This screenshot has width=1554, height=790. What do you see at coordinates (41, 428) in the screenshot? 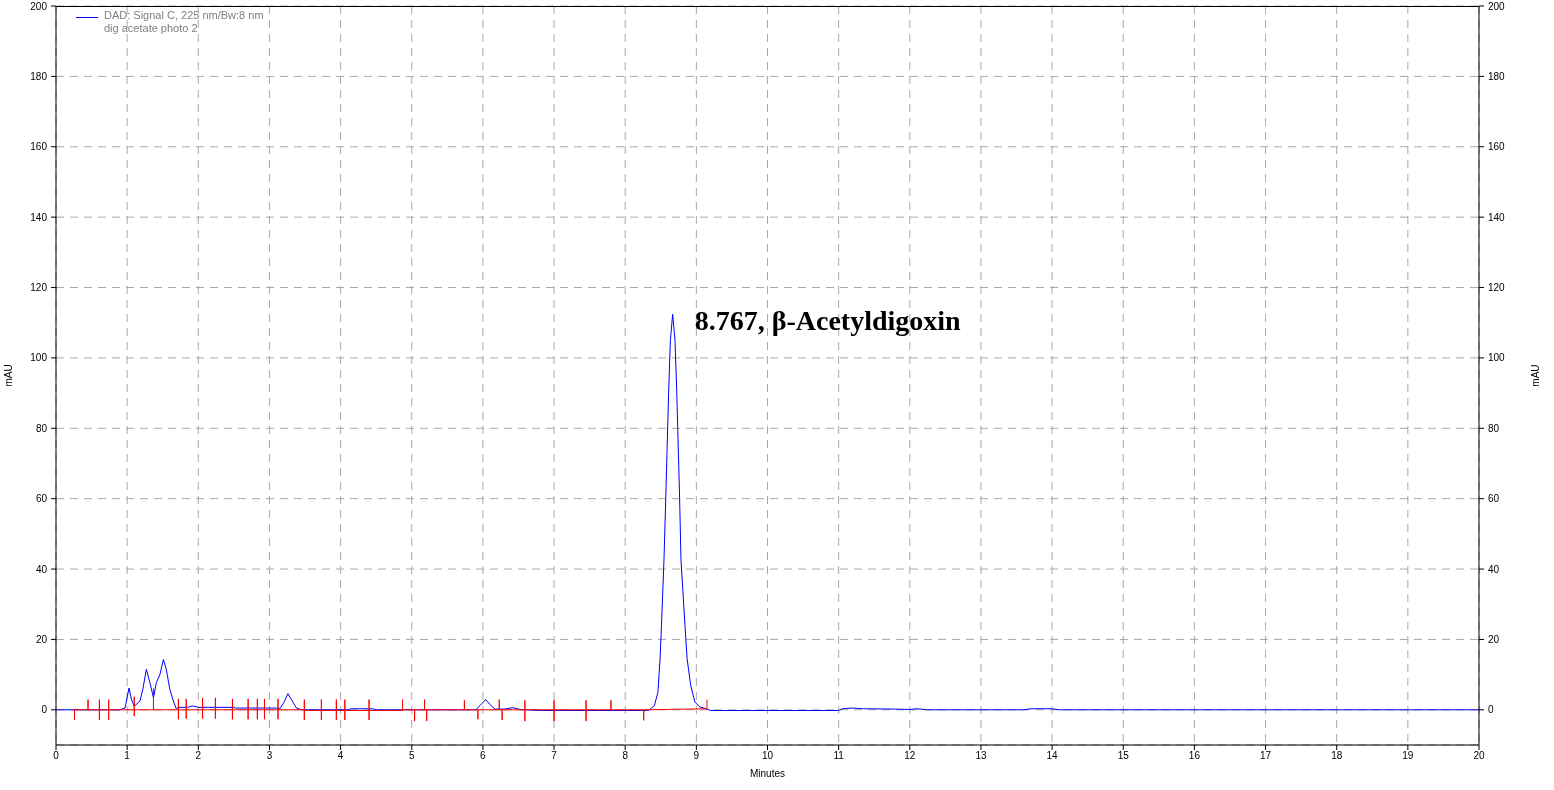
I see `y-tick-label: 80` at bounding box center [41, 428].